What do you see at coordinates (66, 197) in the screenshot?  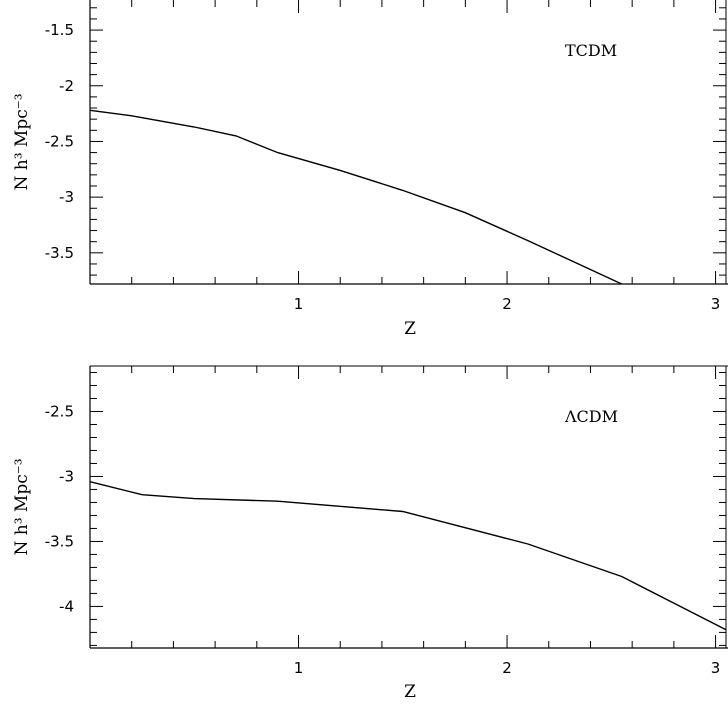 I see `panel-1-ytick-label: -3` at bounding box center [66, 197].